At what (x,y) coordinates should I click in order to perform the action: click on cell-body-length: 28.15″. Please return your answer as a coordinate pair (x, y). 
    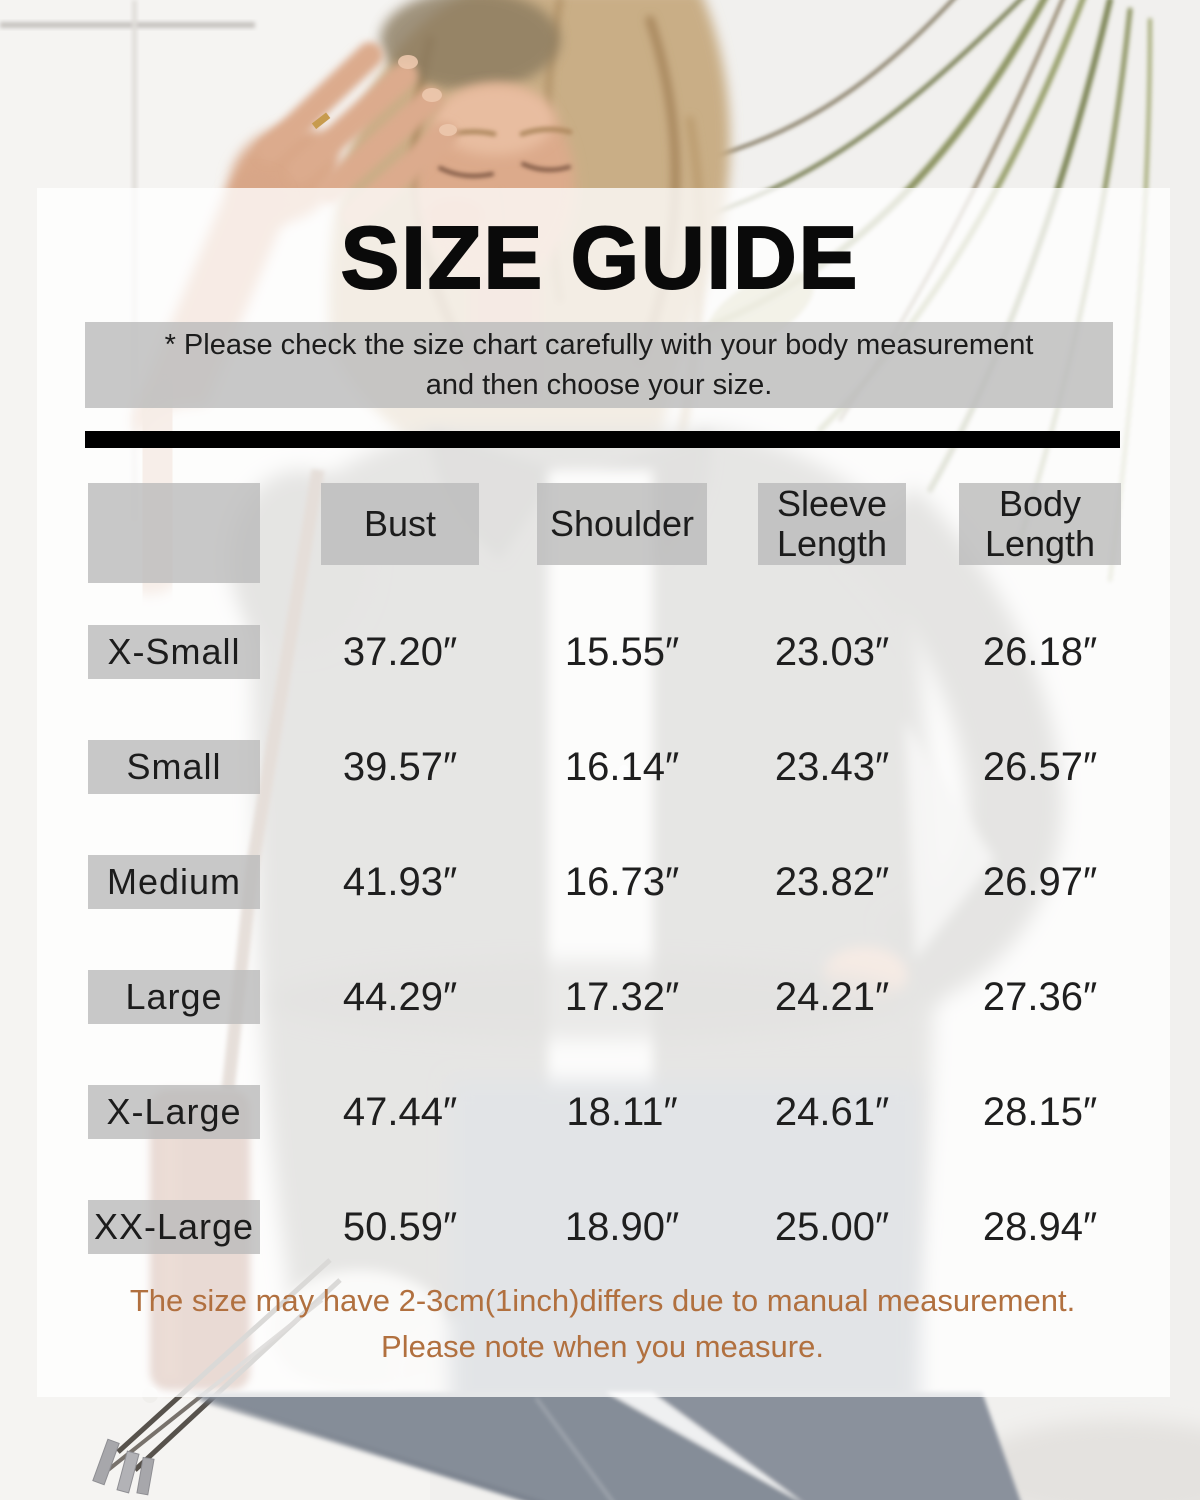
    Looking at the image, I should click on (1040, 1111).